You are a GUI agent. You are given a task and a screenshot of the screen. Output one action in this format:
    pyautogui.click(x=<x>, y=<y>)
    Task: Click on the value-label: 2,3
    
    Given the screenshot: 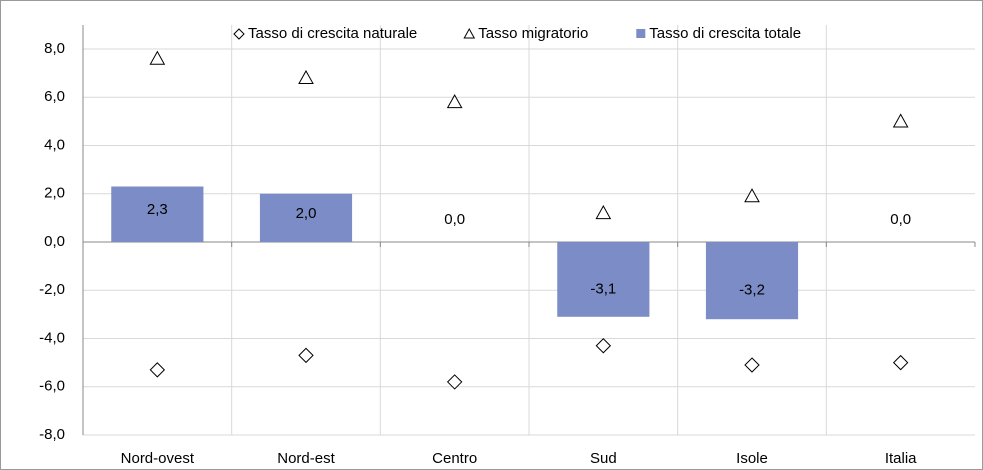 What is the action you would take?
    pyautogui.click(x=157, y=209)
    